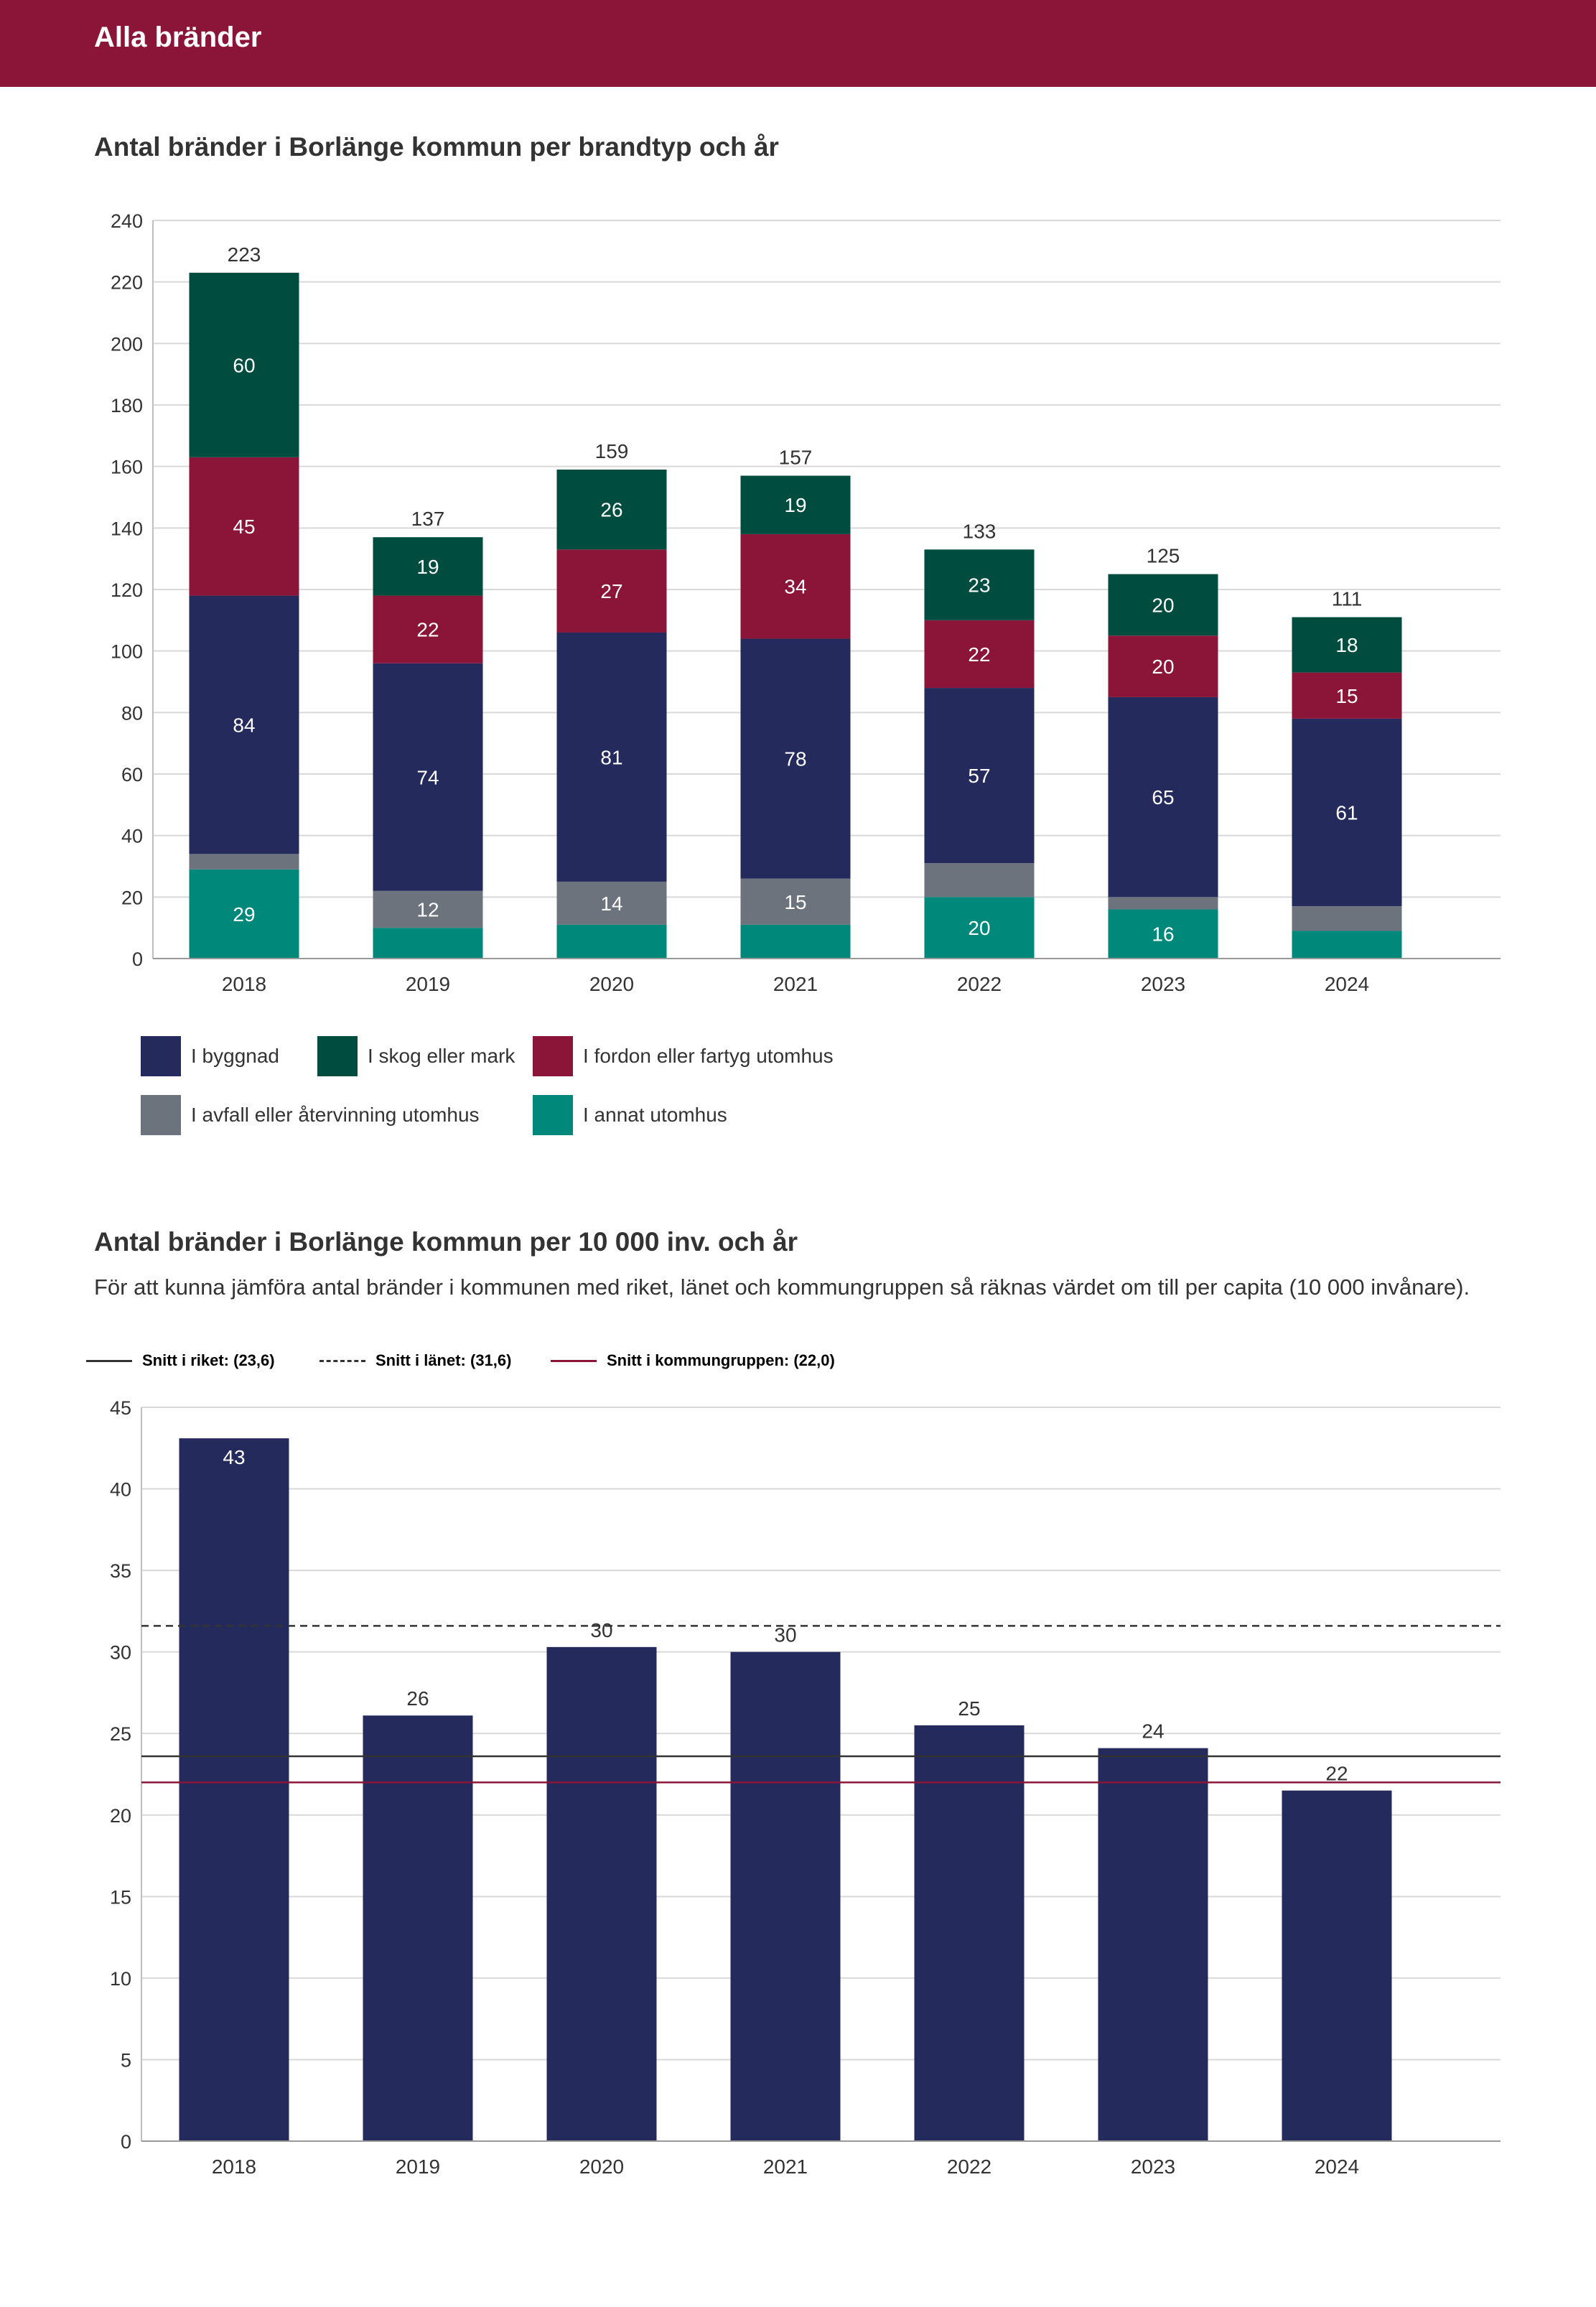 The image size is (1596, 2307). I want to click on x-tick-label: 2020, so click(611, 984).